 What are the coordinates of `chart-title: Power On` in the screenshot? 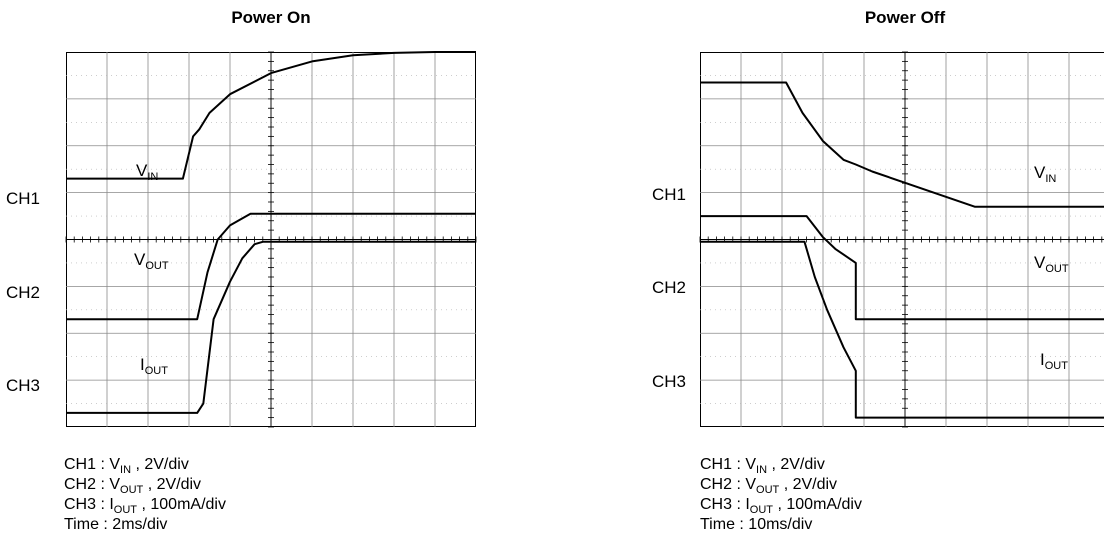 It's located at (271, 17).